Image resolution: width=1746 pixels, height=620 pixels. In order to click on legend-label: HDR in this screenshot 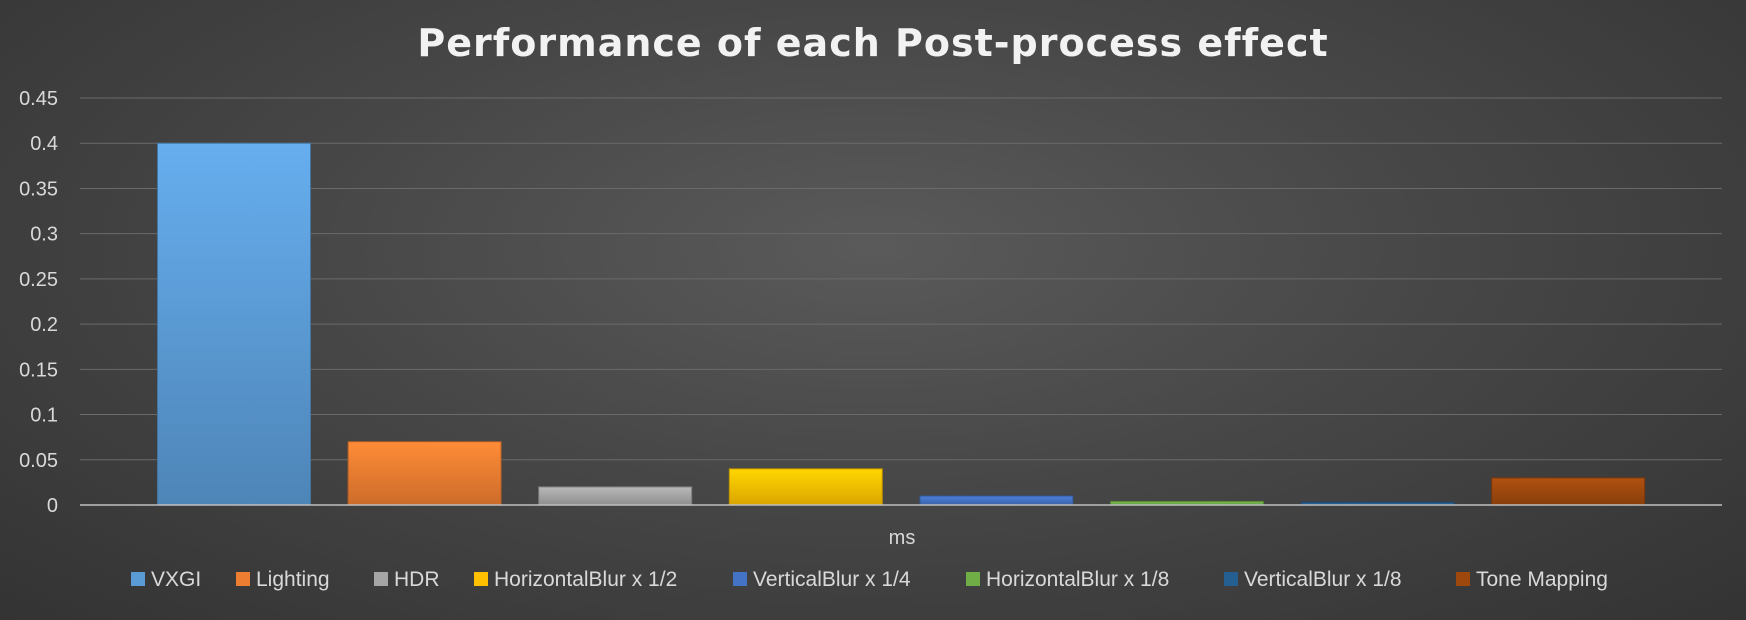, I will do `click(417, 579)`.